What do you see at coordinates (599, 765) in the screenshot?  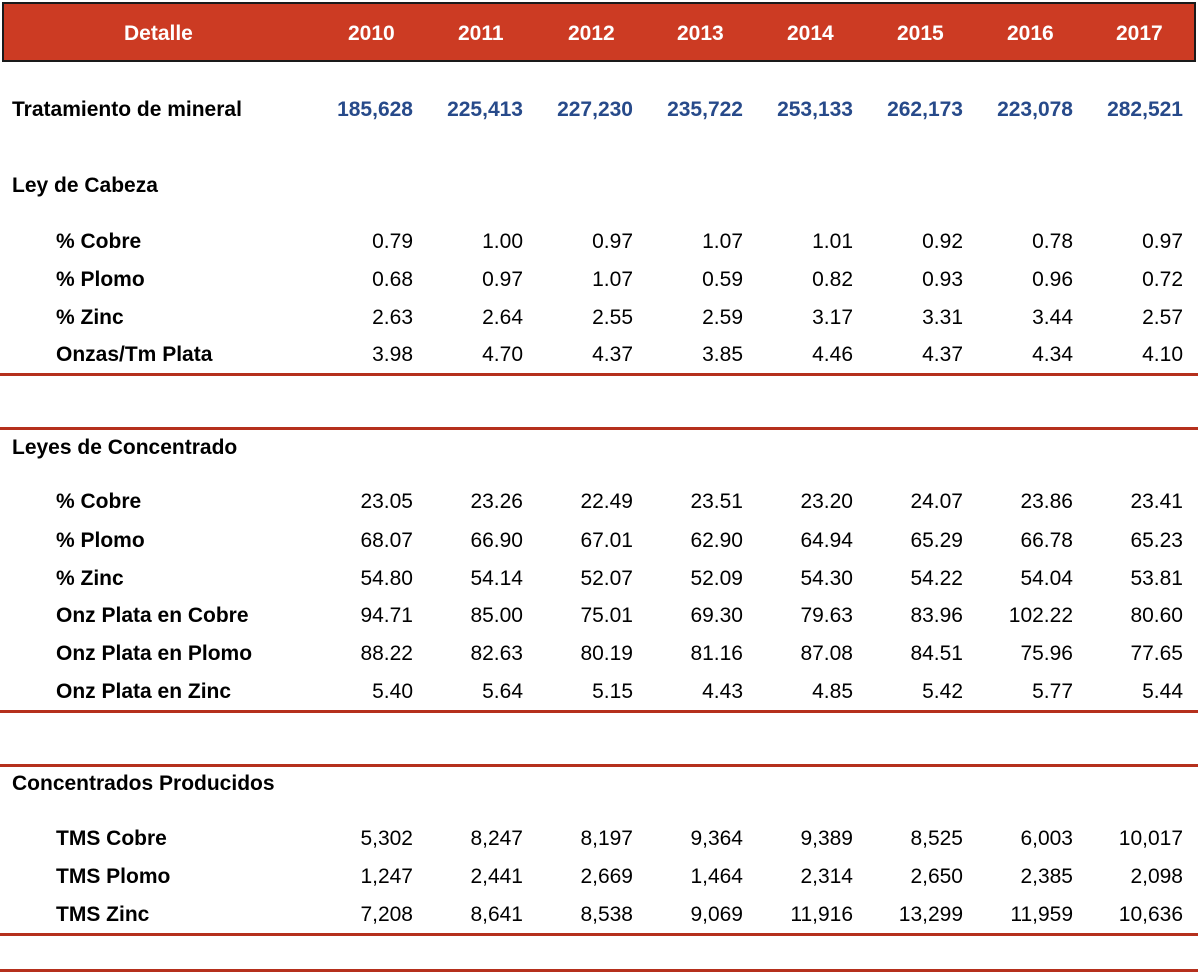 I see `section-top-rule` at bounding box center [599, 765].